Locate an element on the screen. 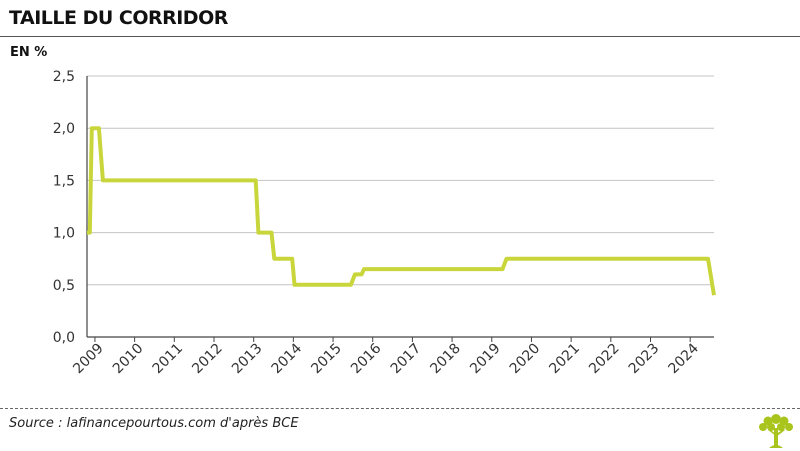 This screenshot has height=451, width=800. x-tick-label: 2009 is located at coordinates (88, 359).